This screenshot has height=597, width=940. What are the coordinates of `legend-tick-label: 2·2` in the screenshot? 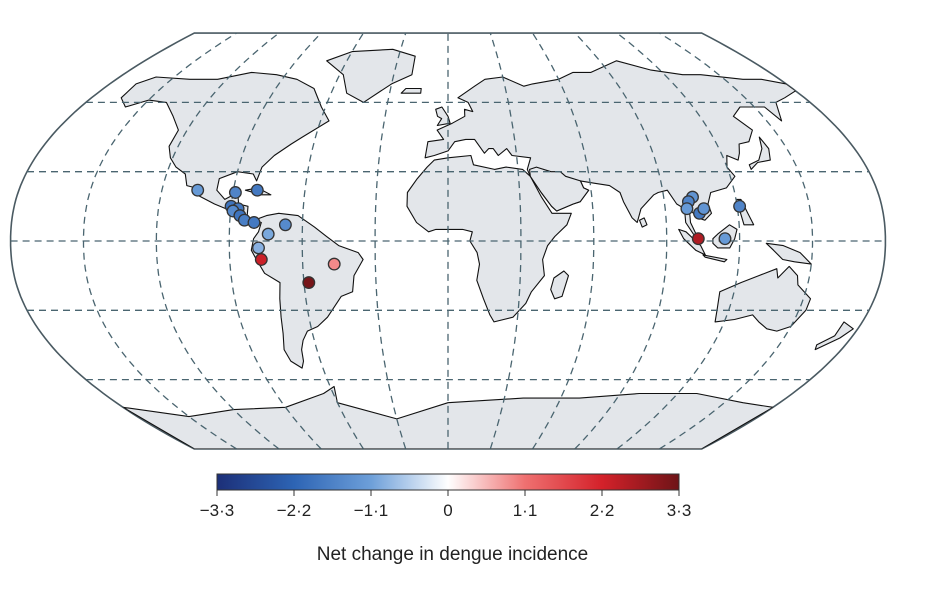 It's located at (602, 510).